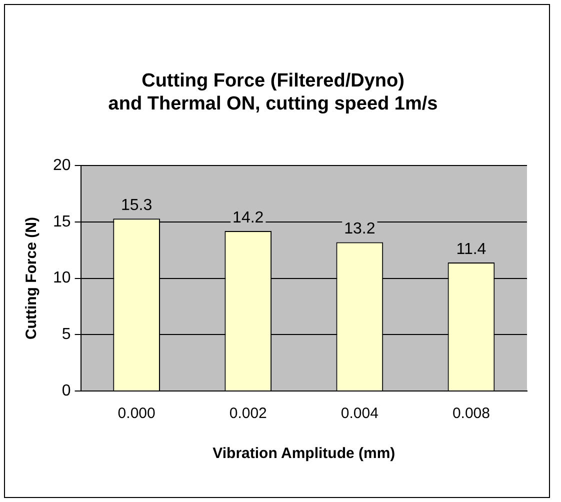 The image size is (561, 502). What do you see at coordinates (359, 413) in the screenshot?
I see `x-tick-label: 0.004` at bounding box center [359, 413].